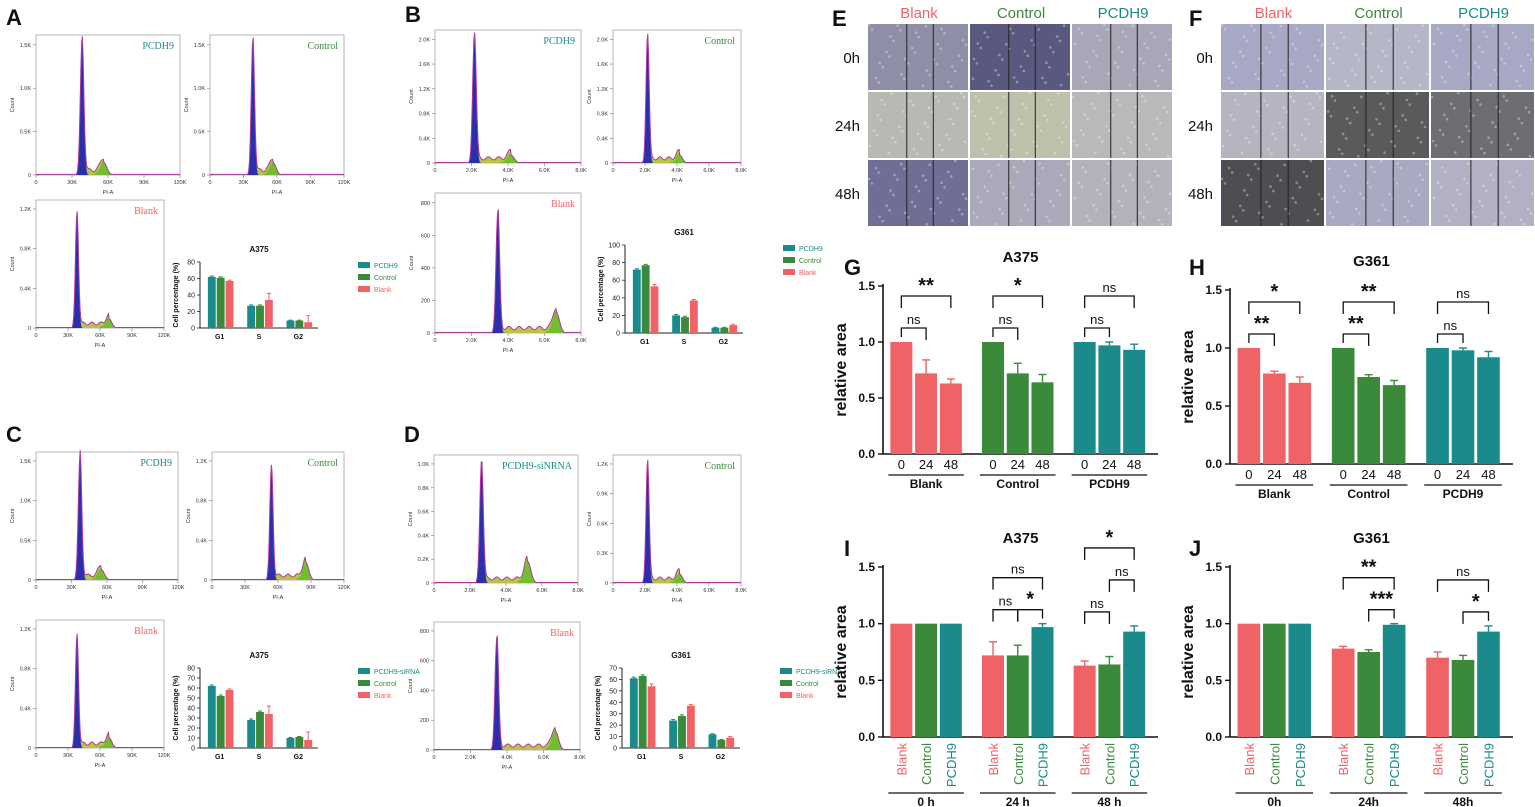 The height and width of the screenshot is (807, 1535). I want to click on significance-label: ns, so click(1097, 603).